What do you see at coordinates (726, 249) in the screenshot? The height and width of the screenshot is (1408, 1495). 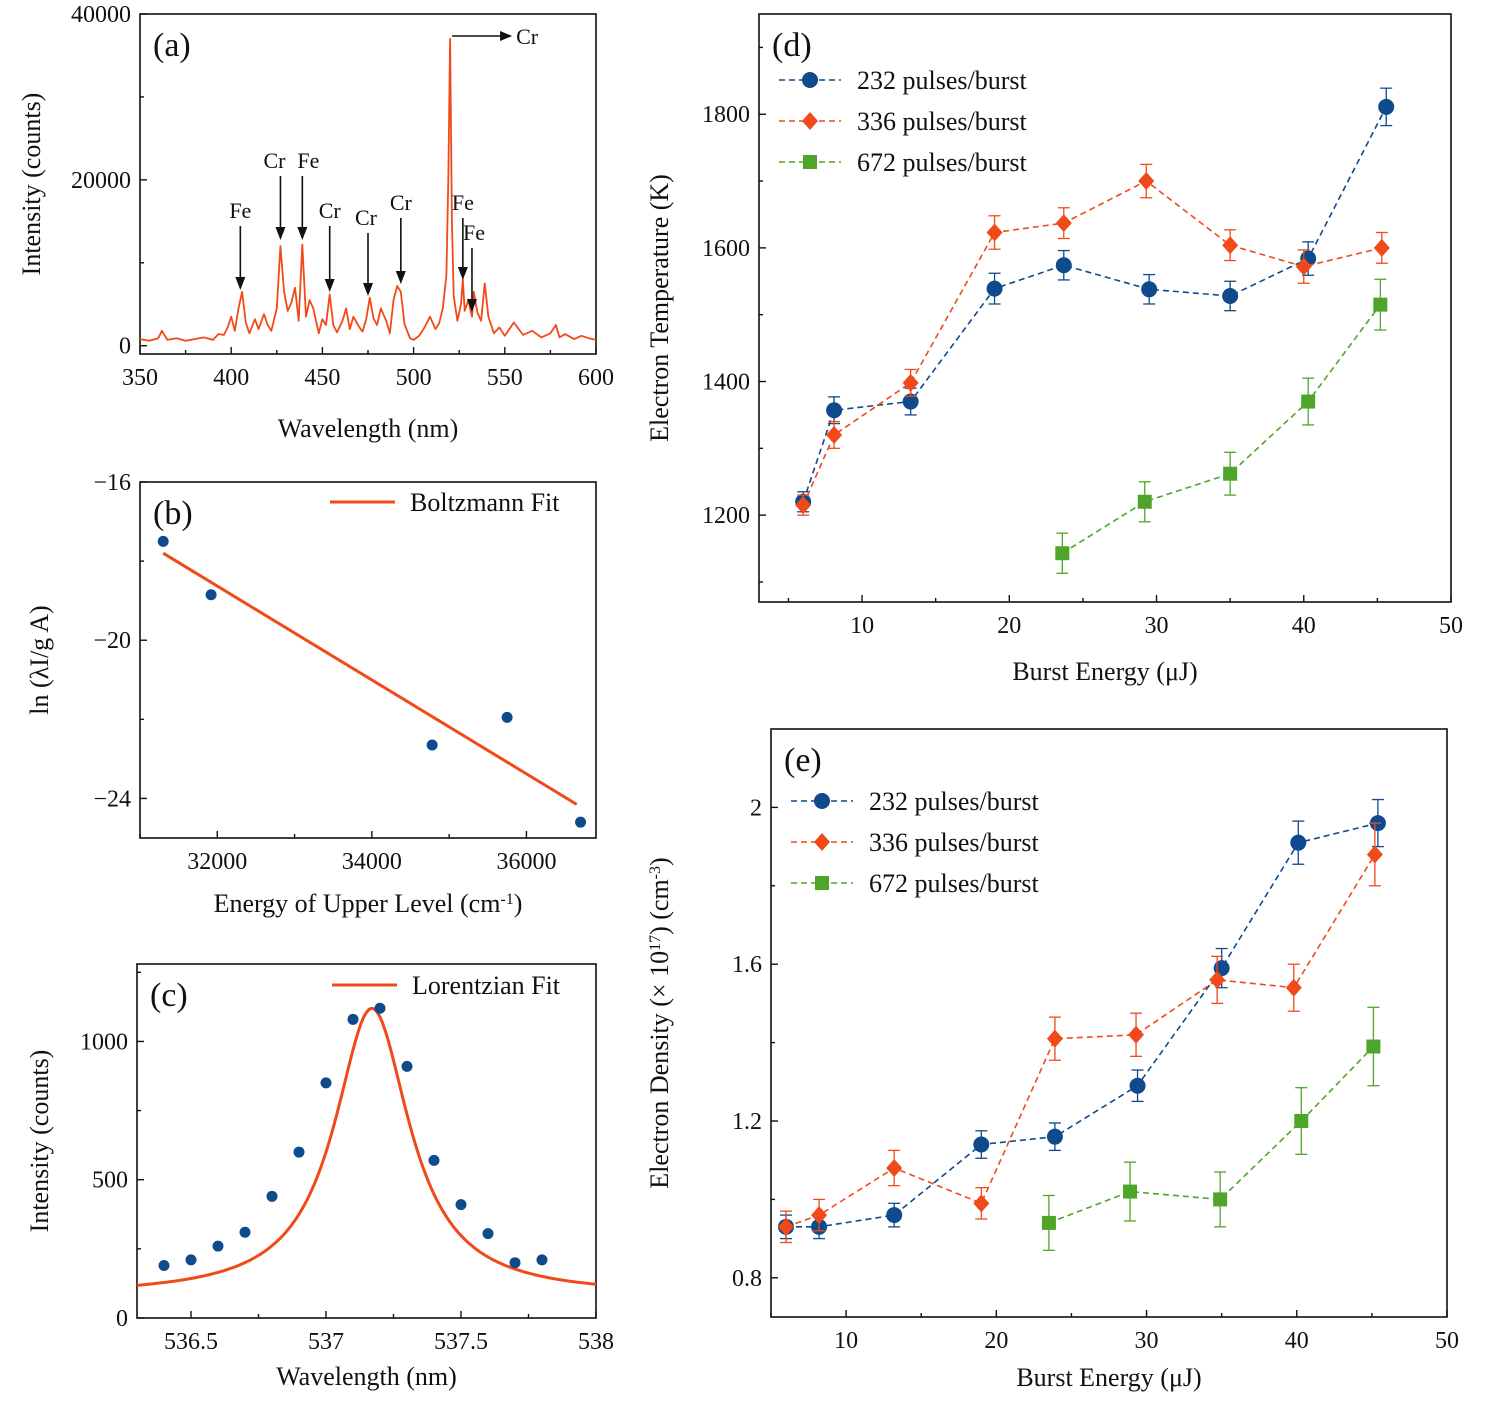 I see `y-tick-label: 1600` at bounding box center [726, 249].